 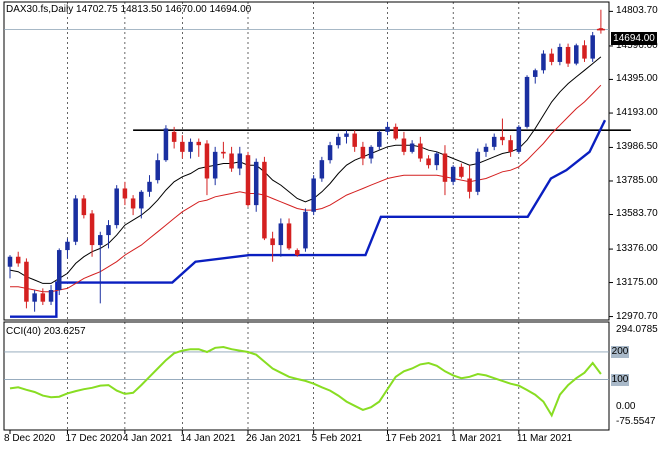 I want to click on date-tick-label: 4 Jan 2021, so click(x=147, y=438).